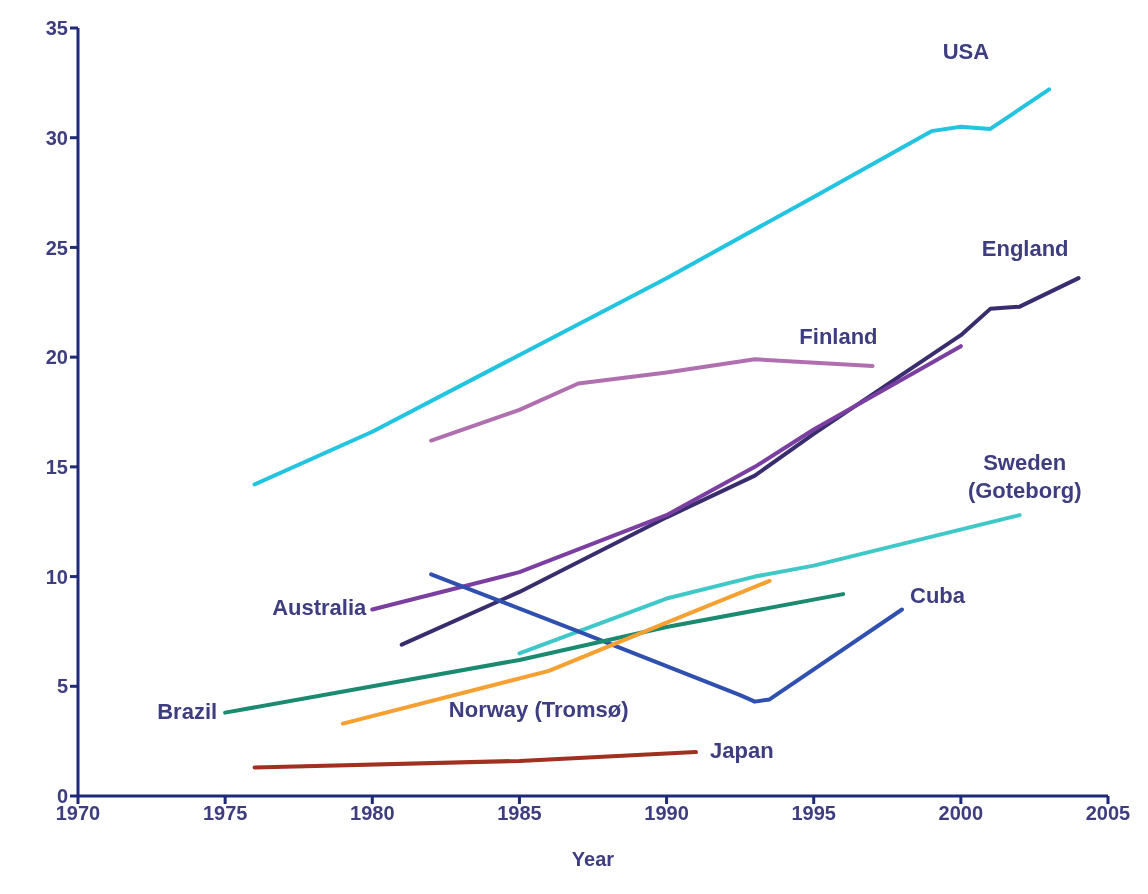 This screenshot has height=894, width=1148. What do you see at coordinates (813, 813) in the screenshot?
I see `x-tick-label: 1995` at bounding box center [813, 813].